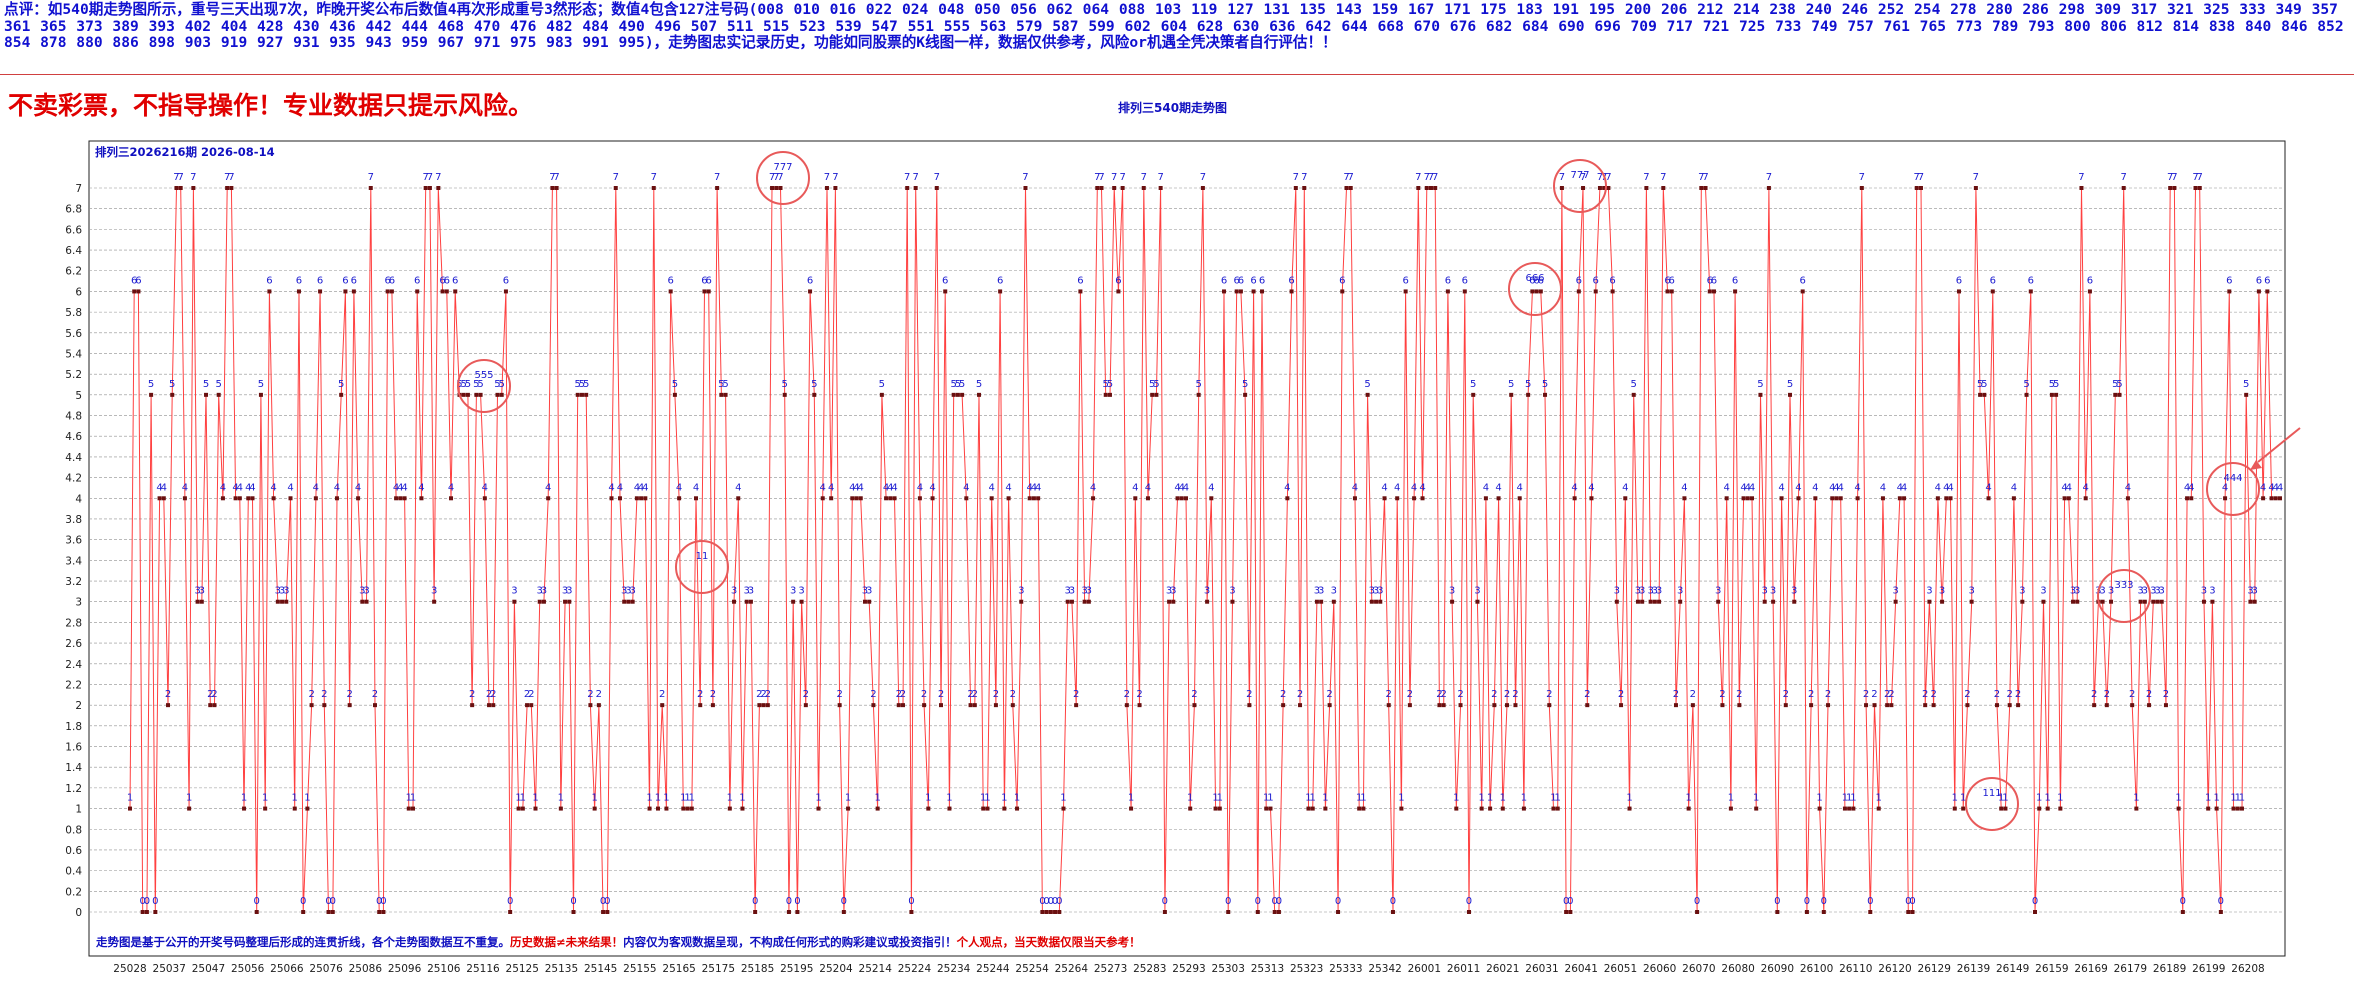  Describe the element at coordinates (718, 969) in the screenshot. I see `x-tick-label: 25175` at that location.